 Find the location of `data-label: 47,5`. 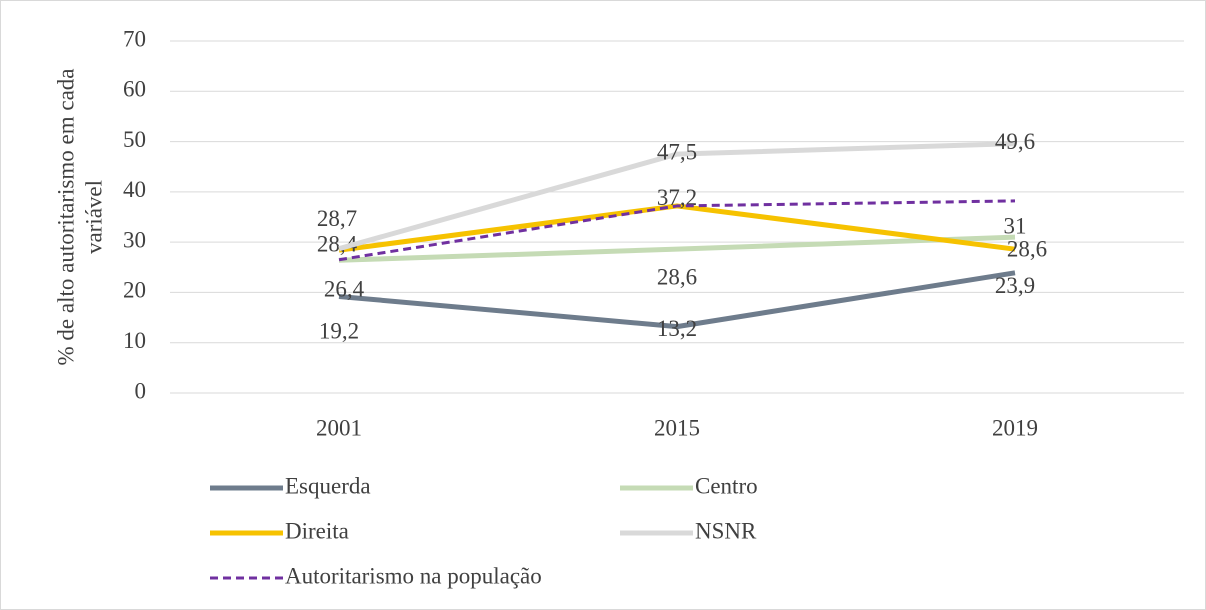

data-label: 47,5 is located at coordinates (677, 151).